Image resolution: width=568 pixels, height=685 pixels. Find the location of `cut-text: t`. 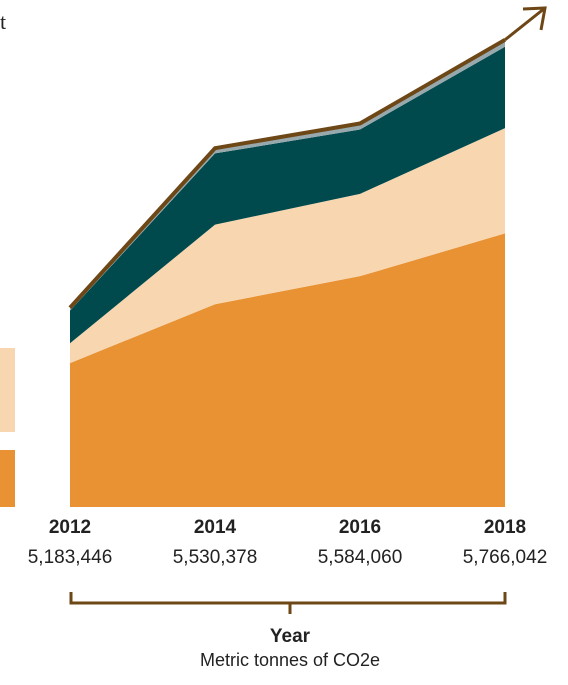

cut-text: t is located at coordinates (3, 21).